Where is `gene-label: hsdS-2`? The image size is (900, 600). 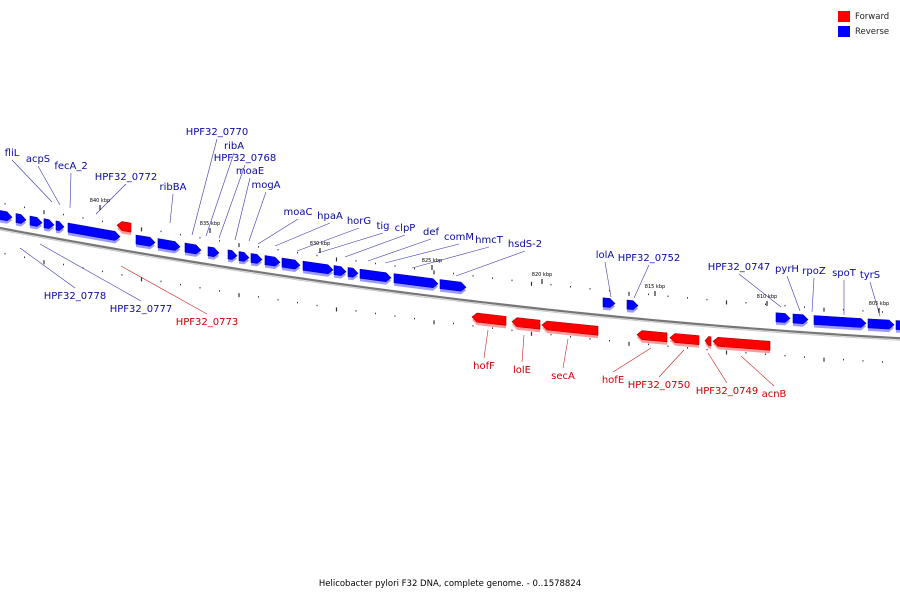 gene-label: hsdS-2 is located at coordinates (525, 244).